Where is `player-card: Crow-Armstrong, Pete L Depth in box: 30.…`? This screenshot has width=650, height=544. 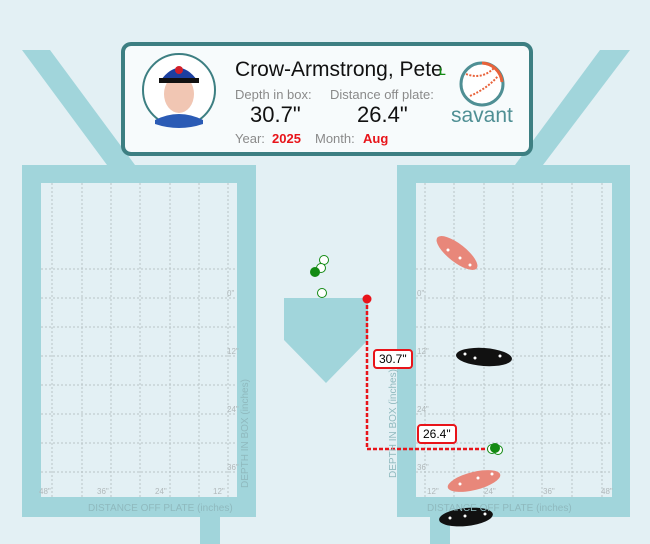
player-card: Crow-Armstrong, Pete L Depth in box: 30.… is located at coordinates (327, 99).